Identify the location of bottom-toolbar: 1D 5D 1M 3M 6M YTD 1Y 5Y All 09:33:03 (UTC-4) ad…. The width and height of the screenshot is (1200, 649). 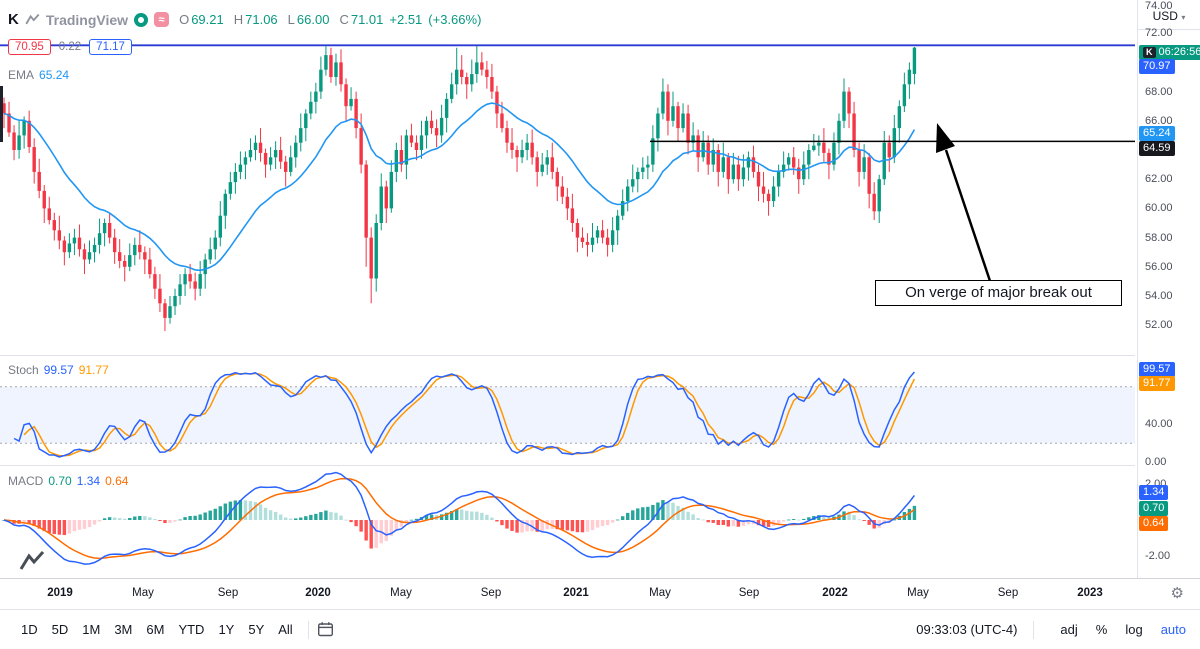
(600, 629).